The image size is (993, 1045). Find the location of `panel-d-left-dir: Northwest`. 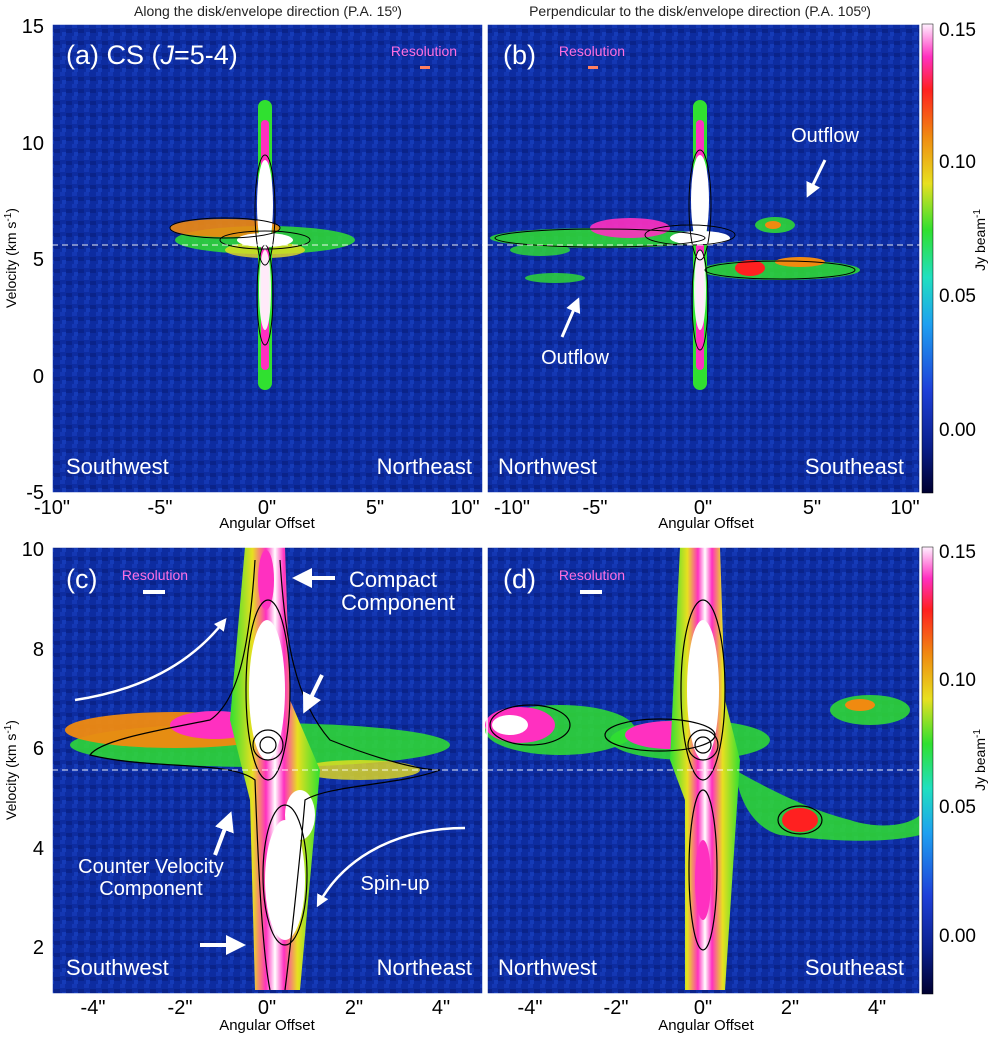

panel-d-left-dir: Northwest is located at coordinates (547, 967).